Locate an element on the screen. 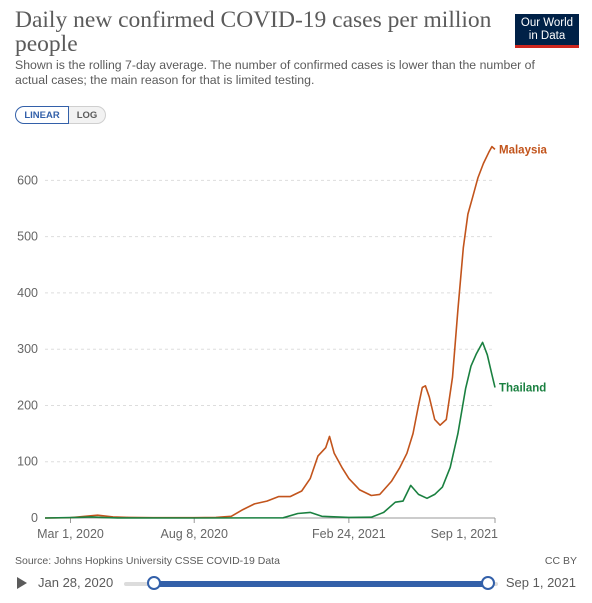  logo-line-1: Our World is located at coordinates (547, 23).